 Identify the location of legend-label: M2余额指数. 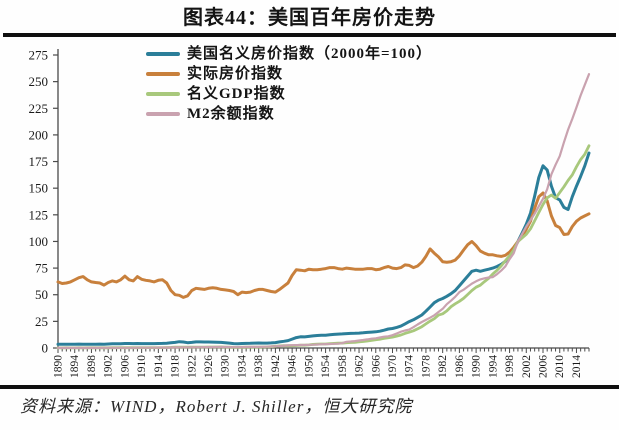
(231, 114).